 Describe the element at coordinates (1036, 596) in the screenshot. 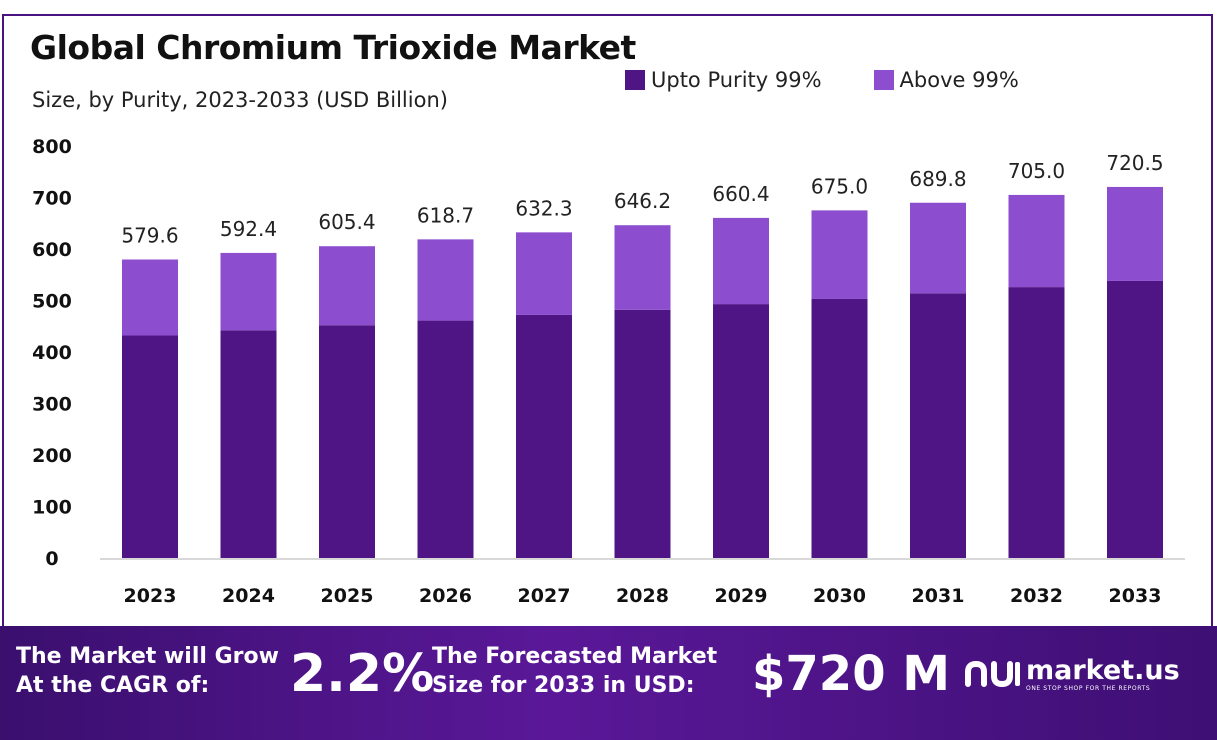

I see `x-tick-label: 2032` at that location.